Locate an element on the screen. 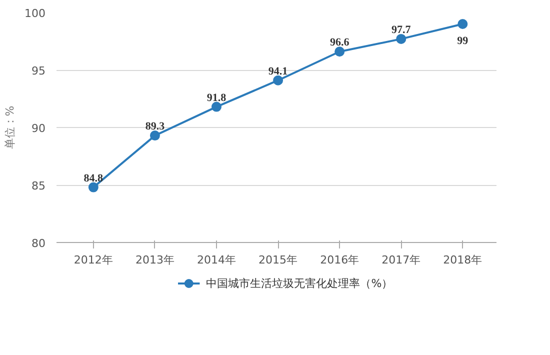  y-tick-label: 85 is located at coordinates (39, 186).